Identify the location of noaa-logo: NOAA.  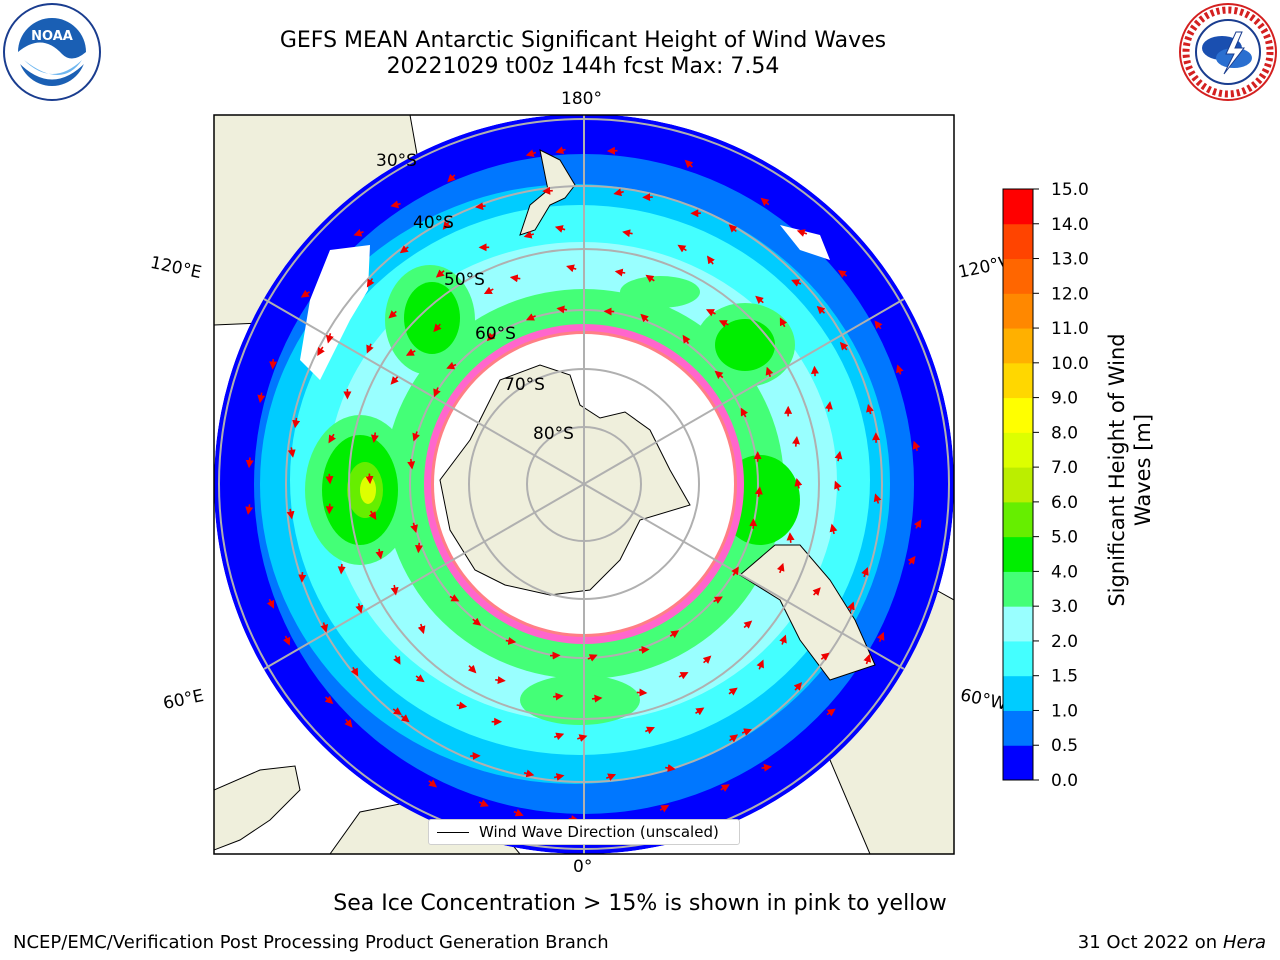
(52, 52).